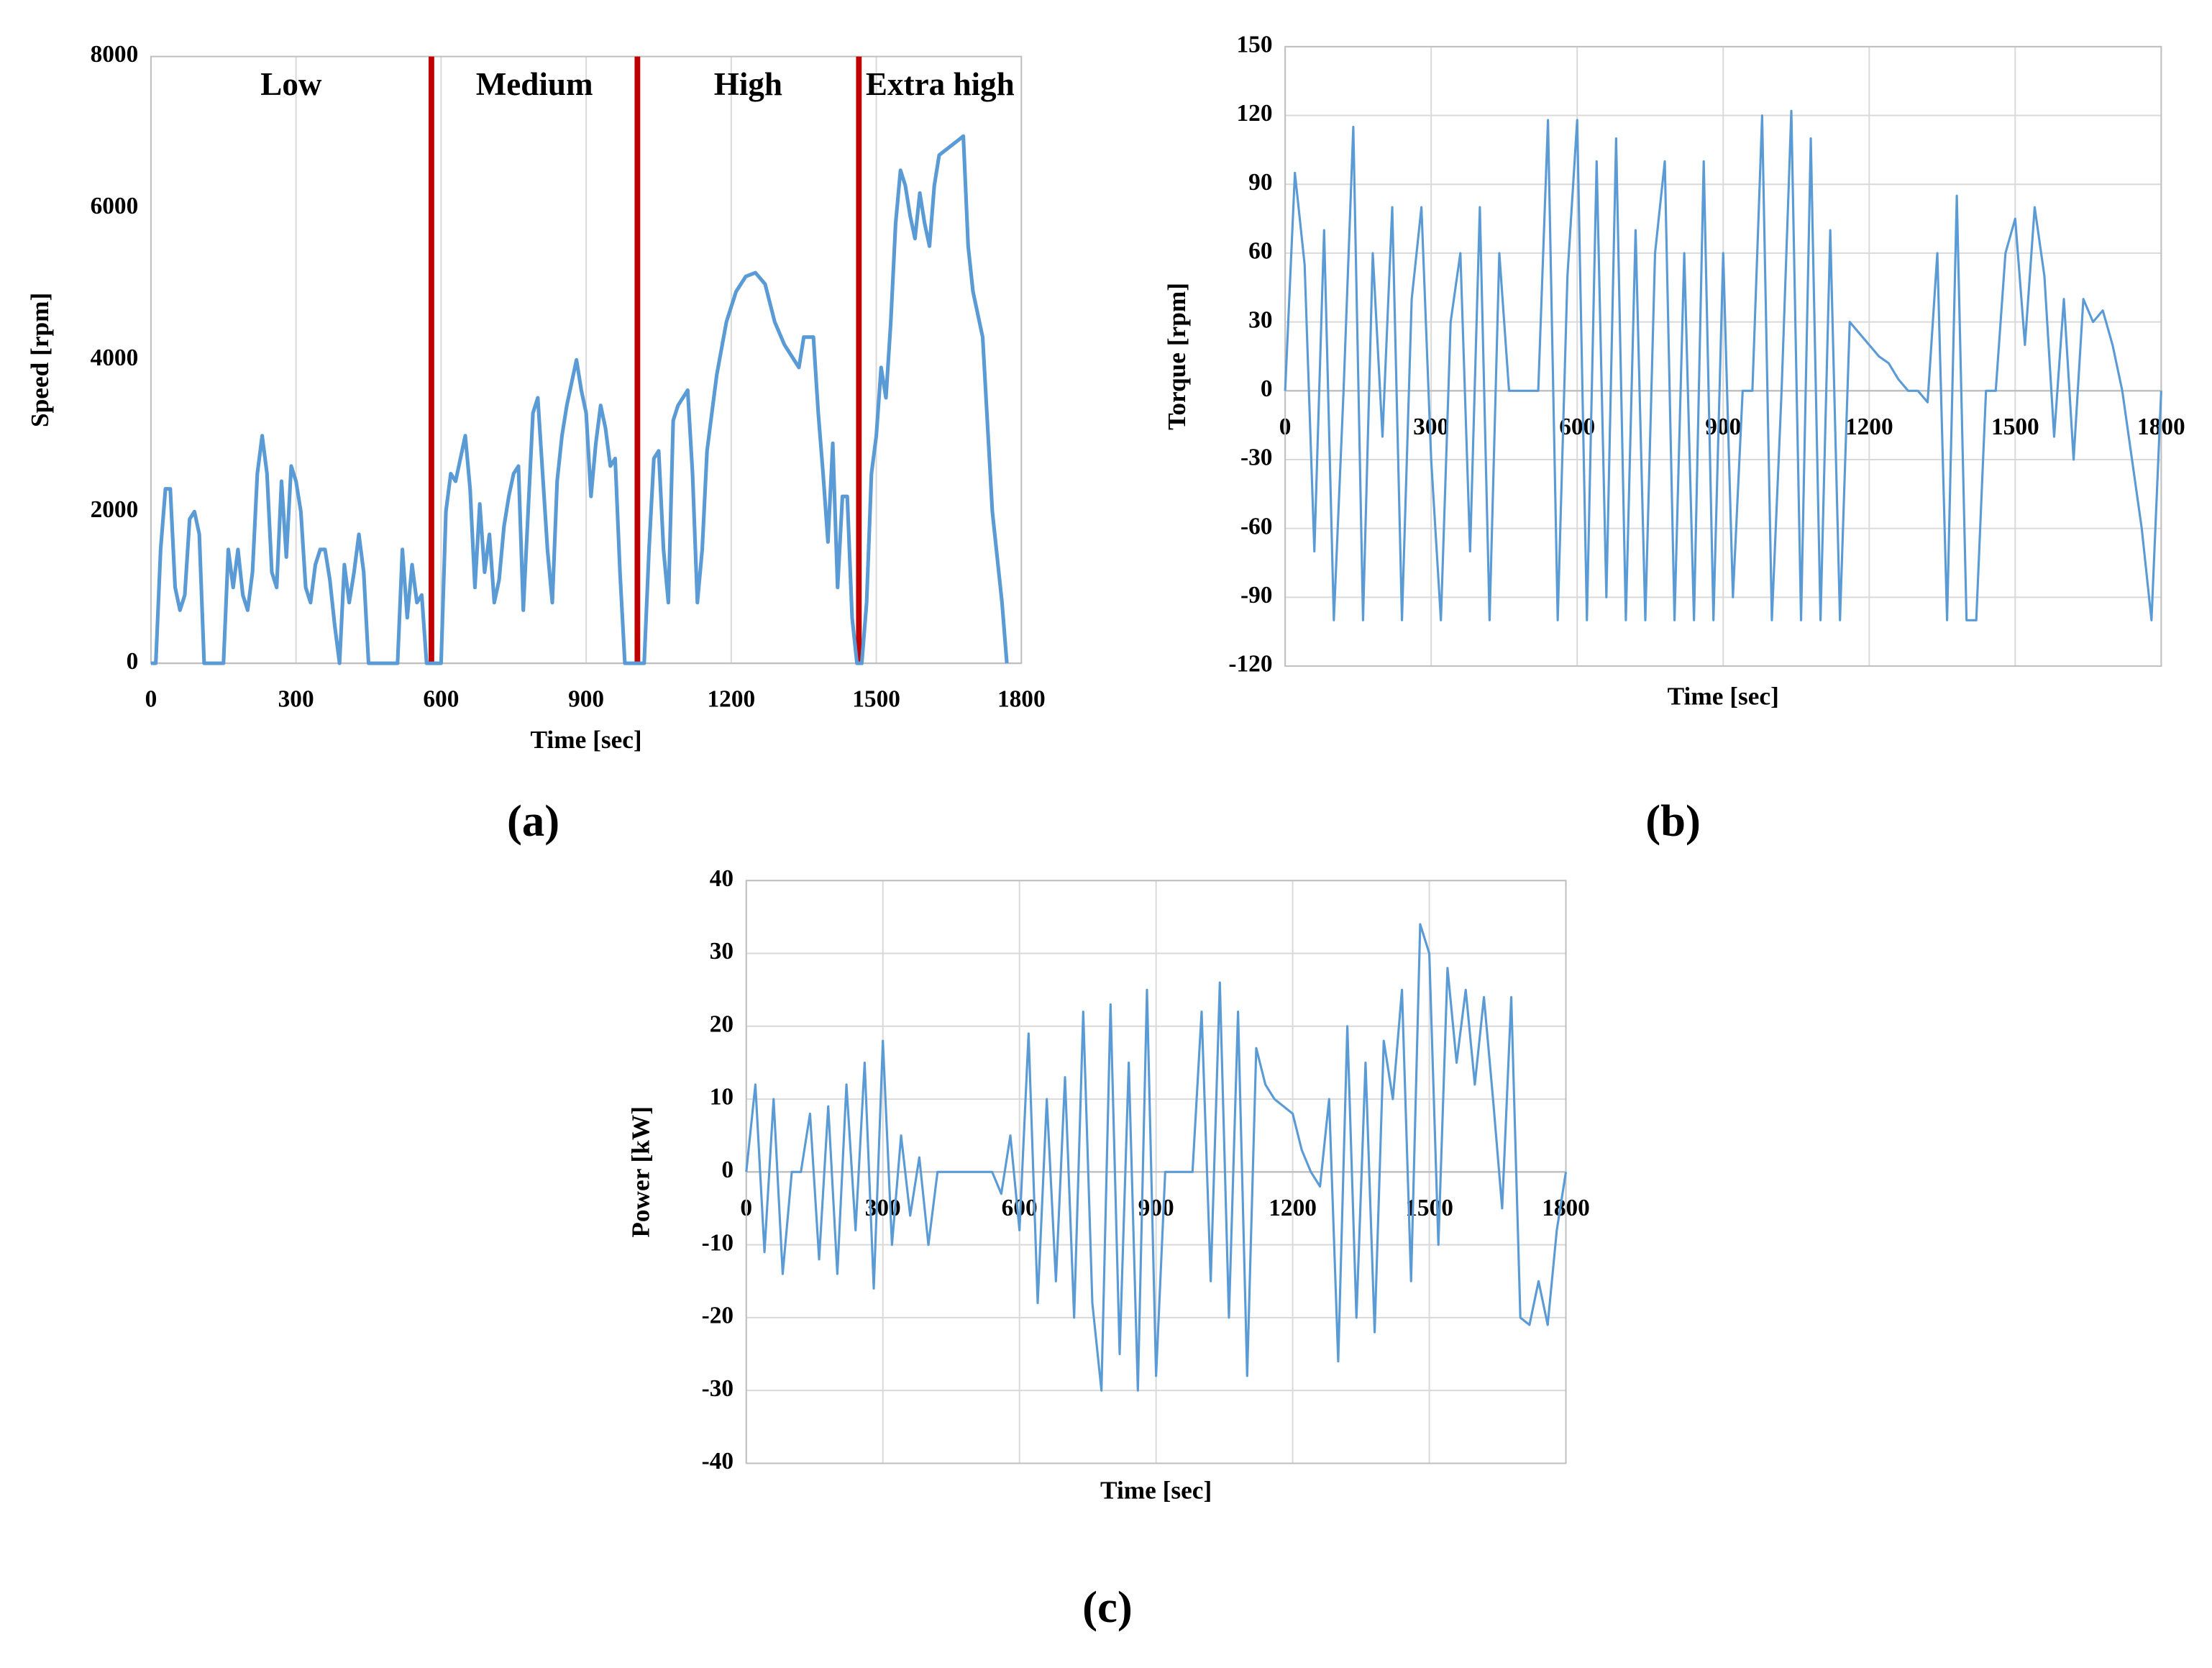  Describe the element at coordinates (296, 700) in the screenshot. I see `x-tick-label: 300` at that location.